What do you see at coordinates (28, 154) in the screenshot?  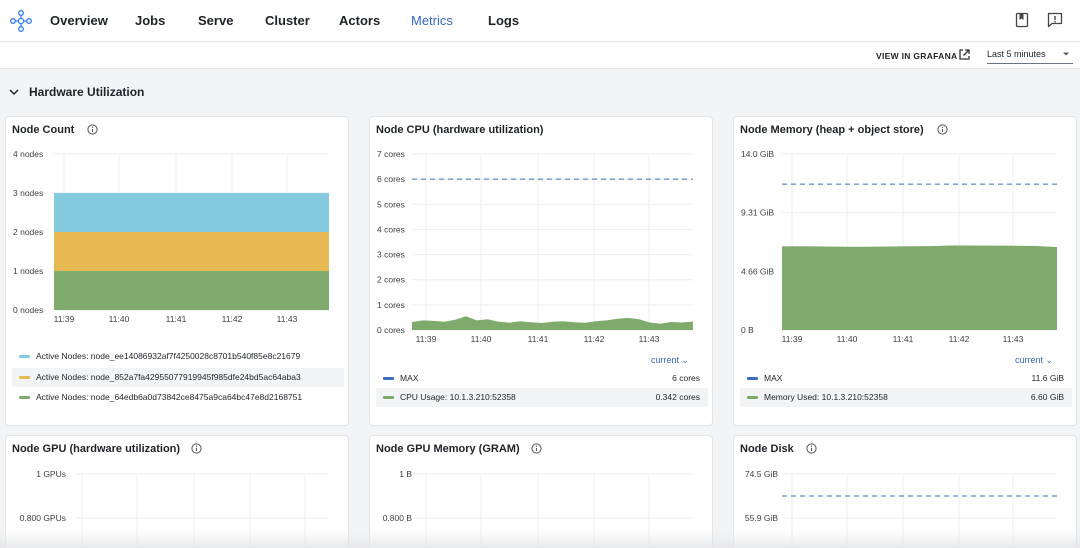 I see `y-tick-label: 4 nodes` at bounding box center [28, 154].